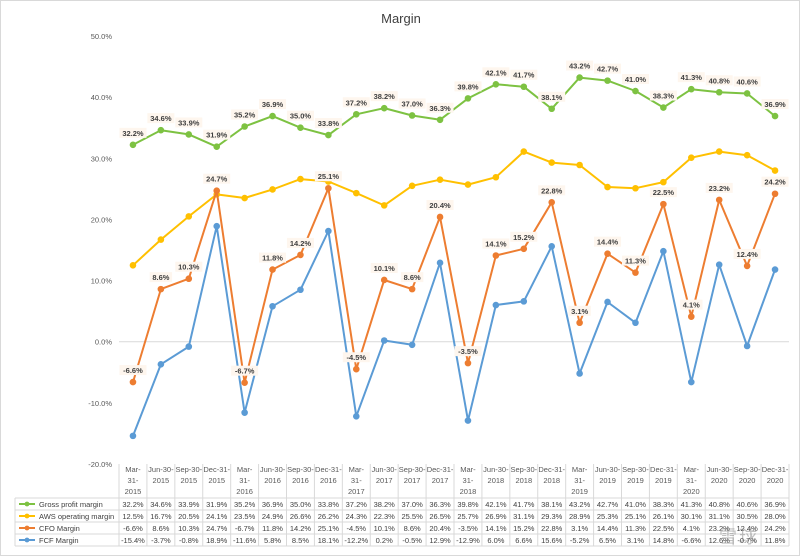 This screenshot has width=800, height=557. What do you see at coordinates (189, 540) in the screenshot?
I see `table-cell: -0.8%` at bounding box center [189, 540].